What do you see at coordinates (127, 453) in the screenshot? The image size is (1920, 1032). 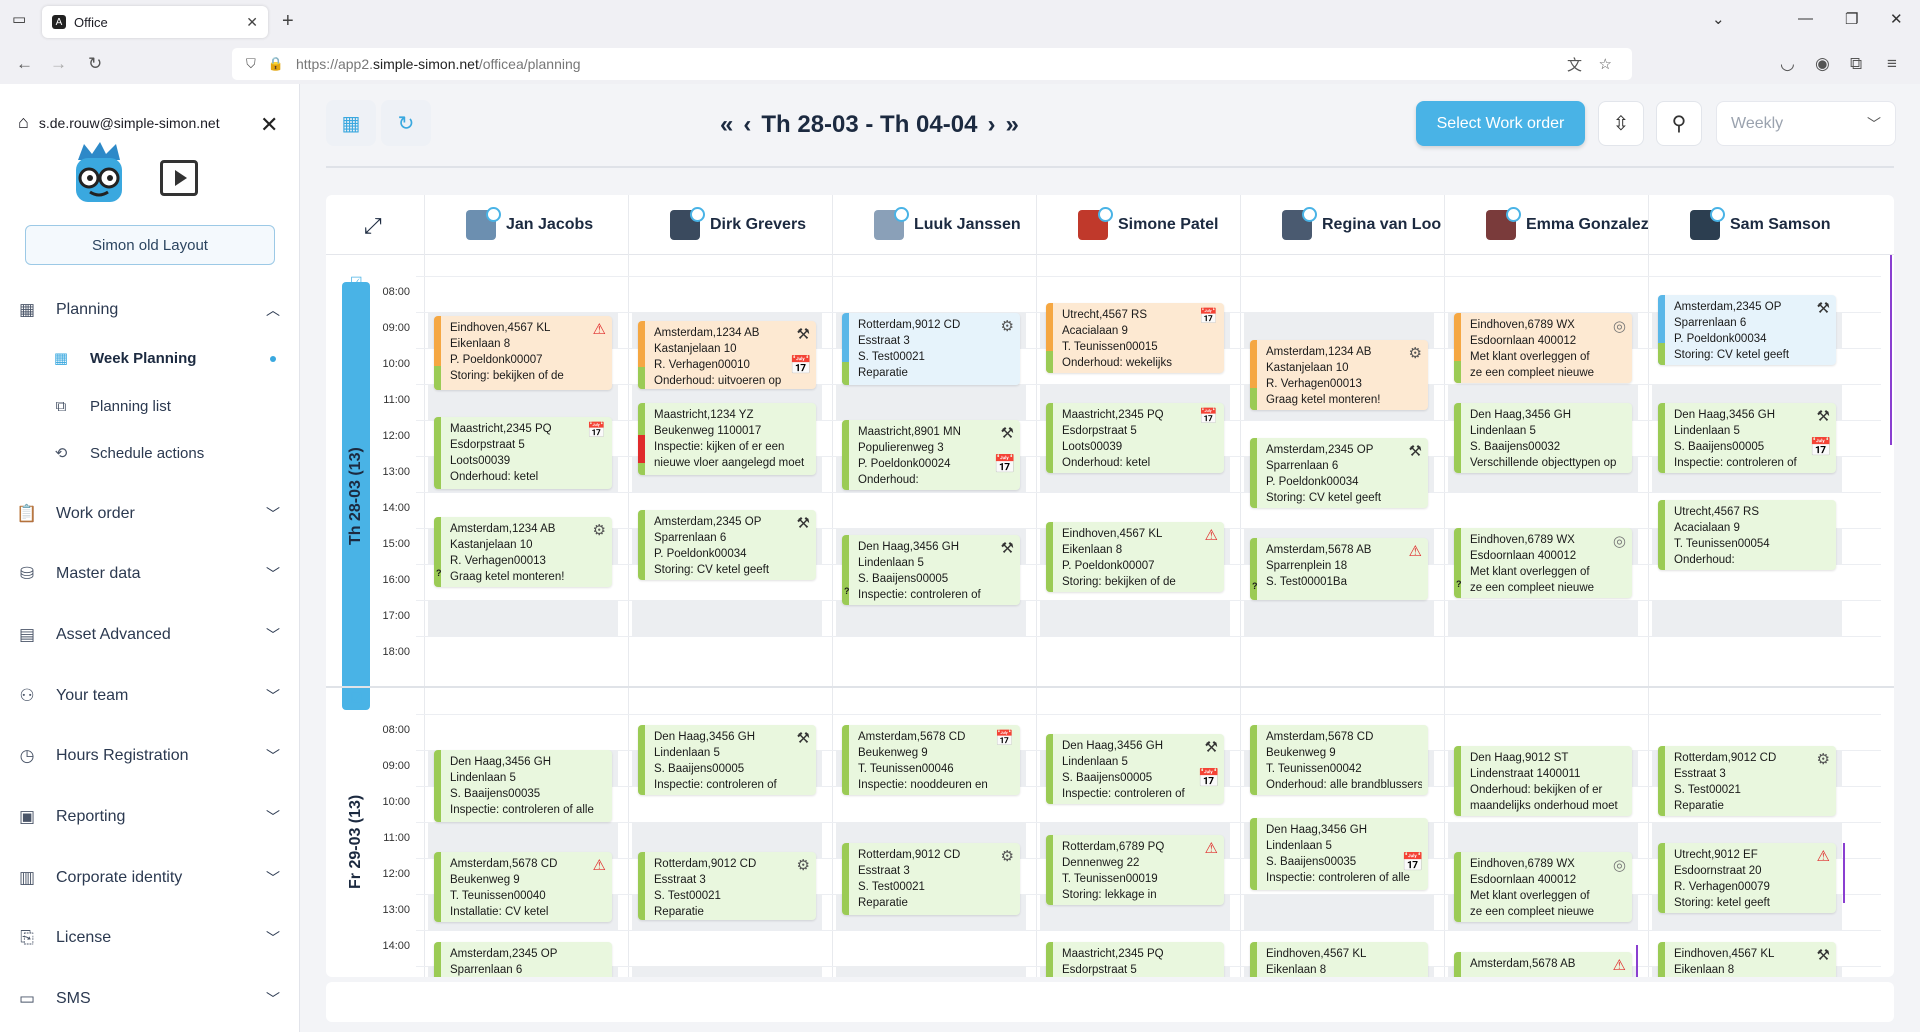 I see `submenu-schedule-actions: ⟲ Schedule actions` at bounding box center [127, 453].